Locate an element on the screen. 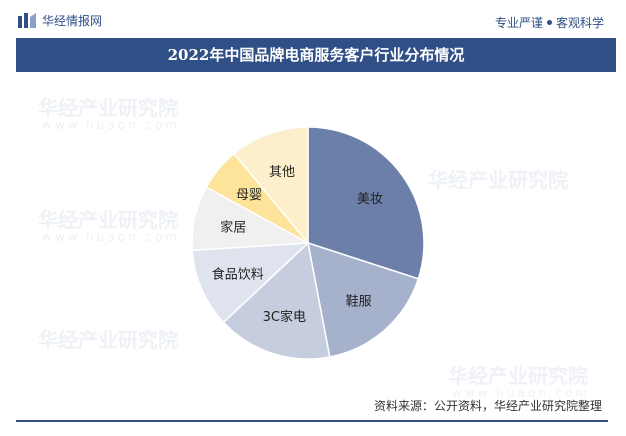  slice-label-4: 家居 is located at coordinates (233, 227).